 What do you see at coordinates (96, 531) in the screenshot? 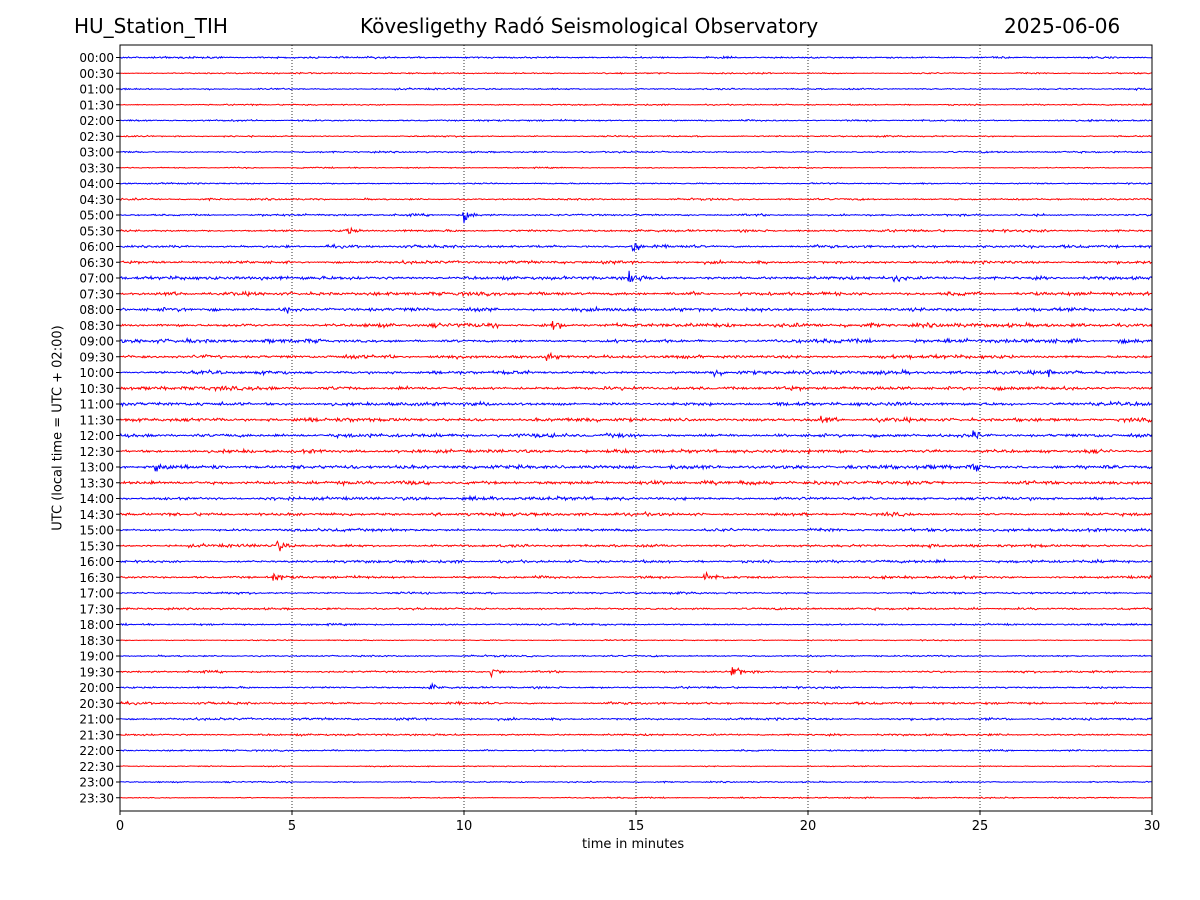
I see `y-tick-label: 15:00` at bounding box center [96, 531].